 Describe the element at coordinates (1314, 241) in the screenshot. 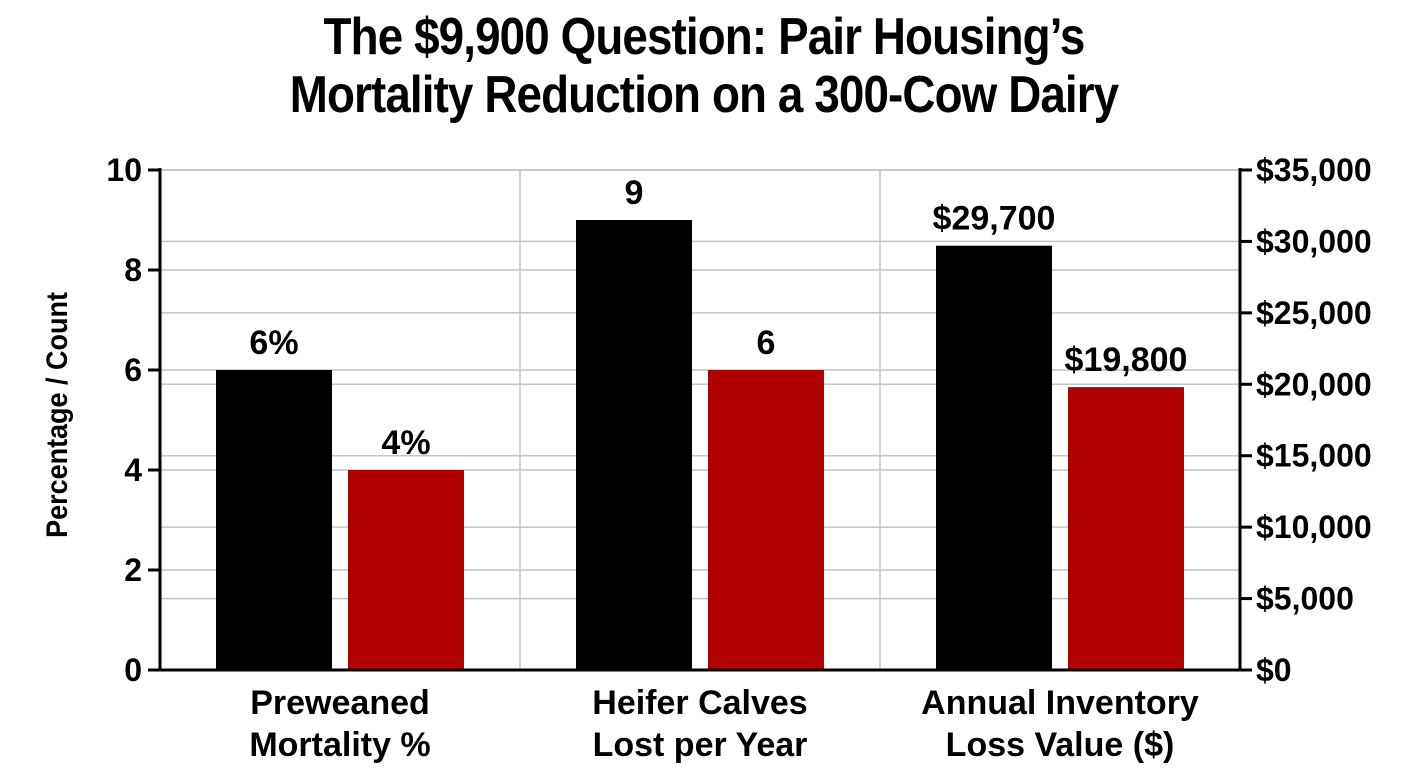

I see `y-tick-label-right: $30,000` at that location.